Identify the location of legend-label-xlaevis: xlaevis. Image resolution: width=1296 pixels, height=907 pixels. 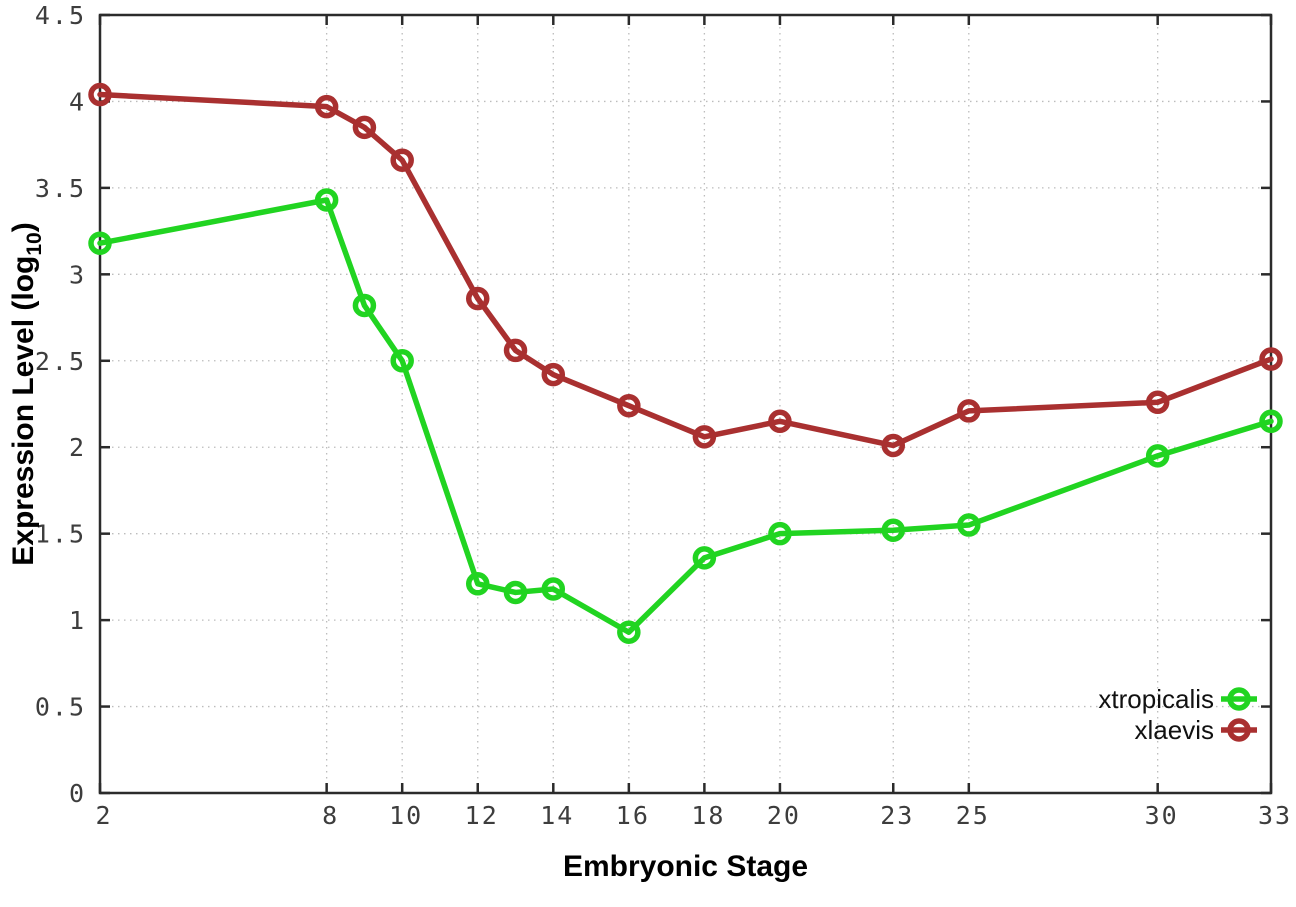
(1174, 730).